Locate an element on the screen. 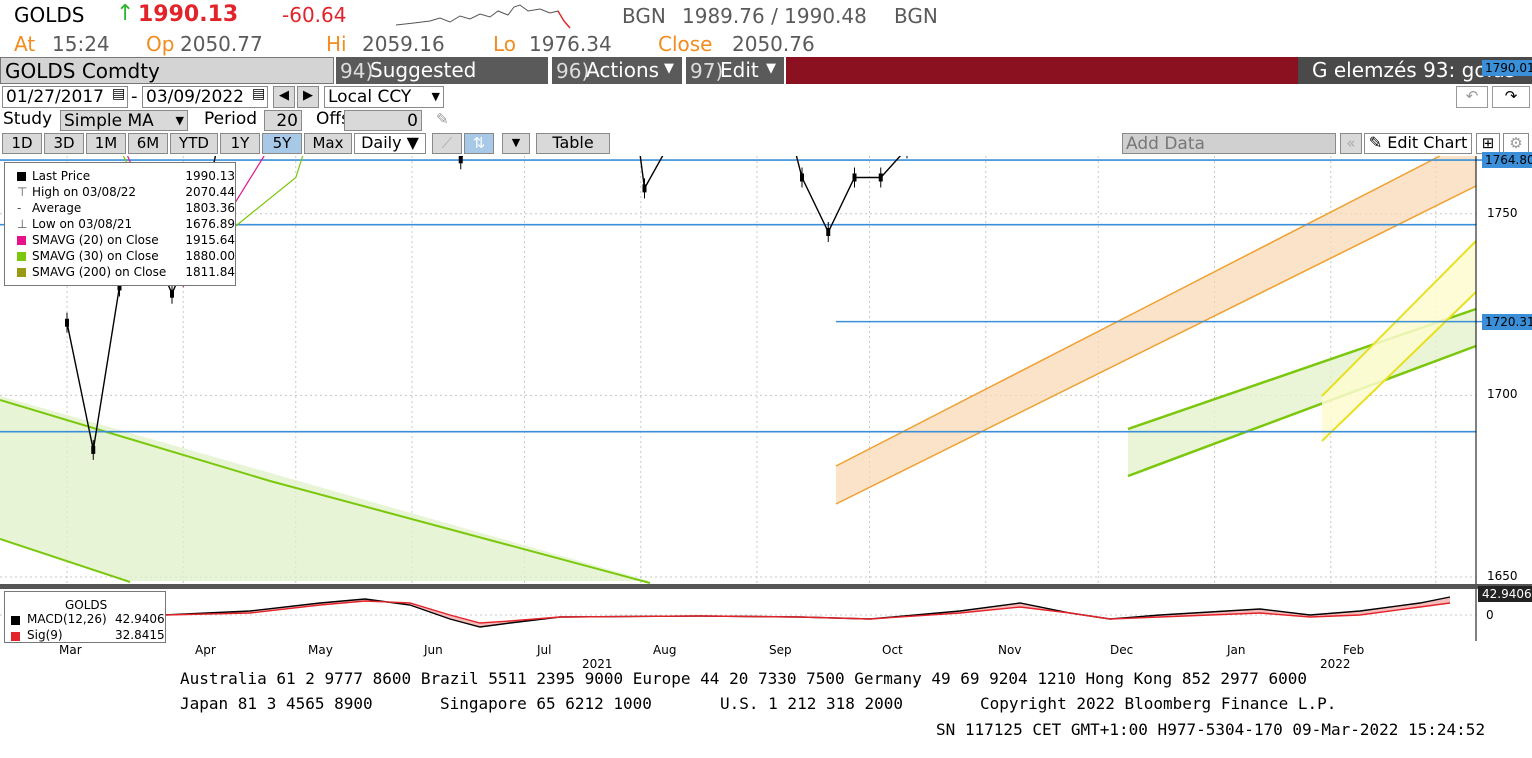  redo-icon: ↷ is located at coordinates (1511, 97).